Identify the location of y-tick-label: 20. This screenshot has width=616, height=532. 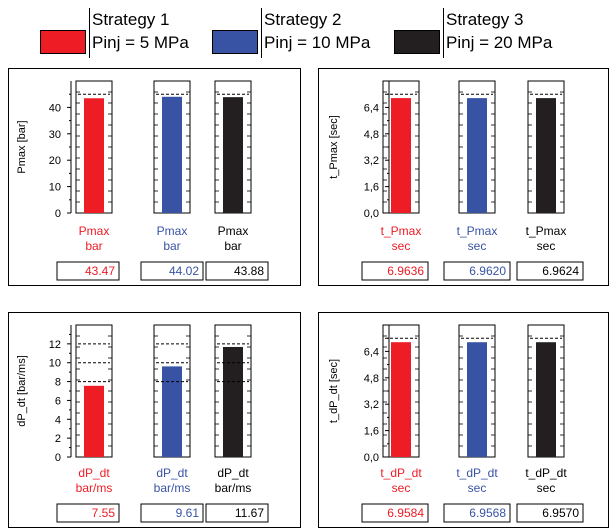
(55, 161).